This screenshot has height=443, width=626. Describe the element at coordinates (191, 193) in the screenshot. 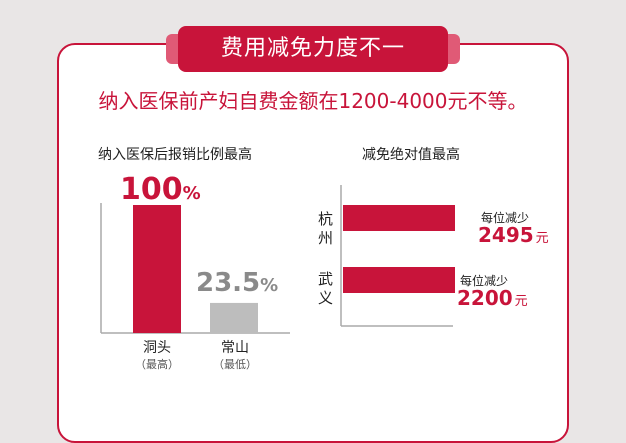

I see `bar-1-unit: %` at that location.